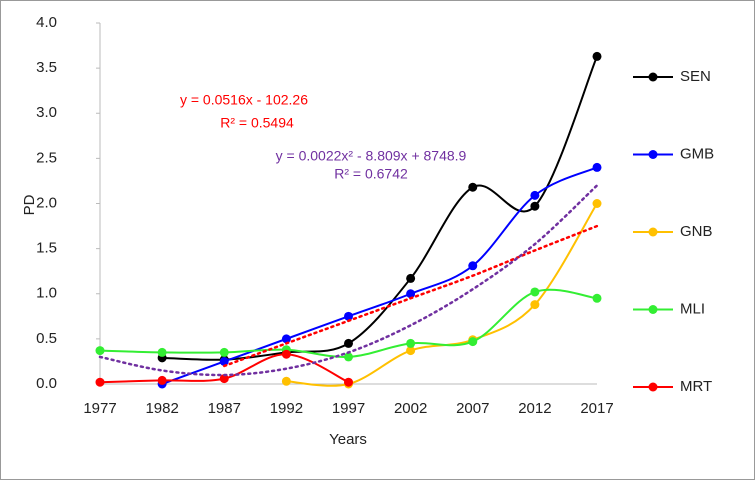 Image resolution: width=755 pixels, height=480 pixels. What do you see at coordinates (46, 67) in the screenshot?
I see `y-tick-label: 3.5` at bounding box center [46, 67].